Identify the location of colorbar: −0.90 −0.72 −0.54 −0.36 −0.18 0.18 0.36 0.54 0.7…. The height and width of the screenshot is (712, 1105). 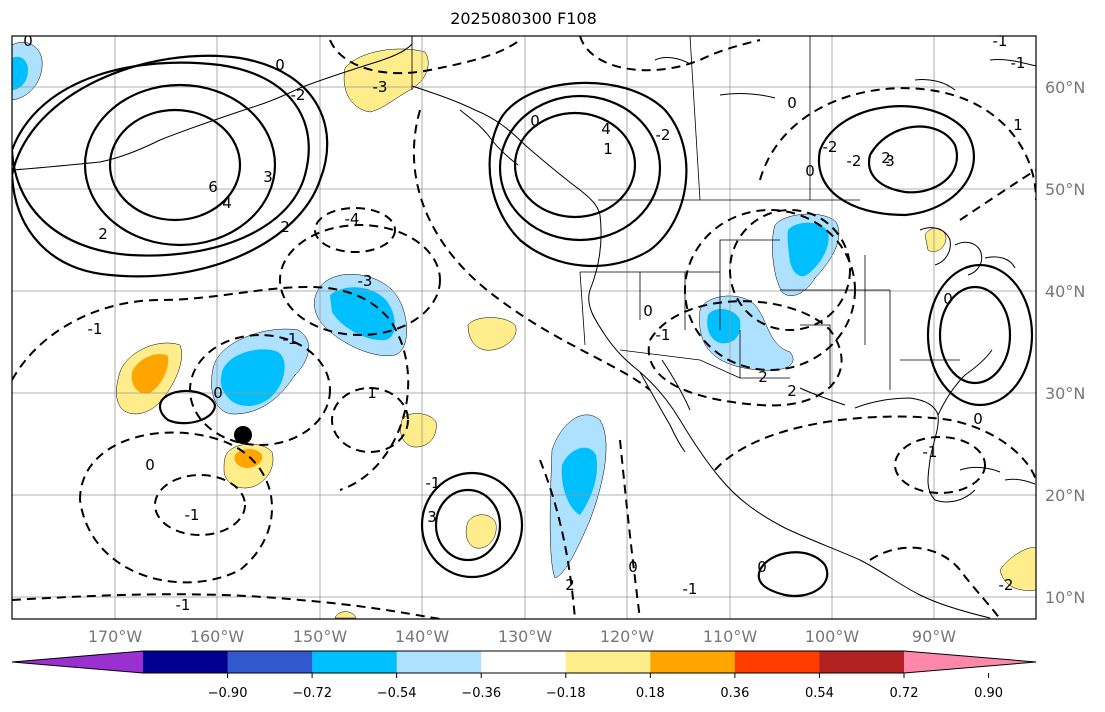
(524, 675).